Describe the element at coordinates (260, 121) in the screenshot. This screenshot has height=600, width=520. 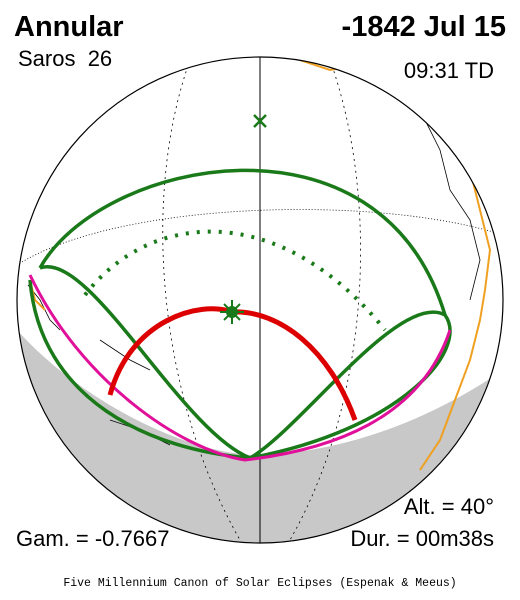
I see `pole-marker` at that location.